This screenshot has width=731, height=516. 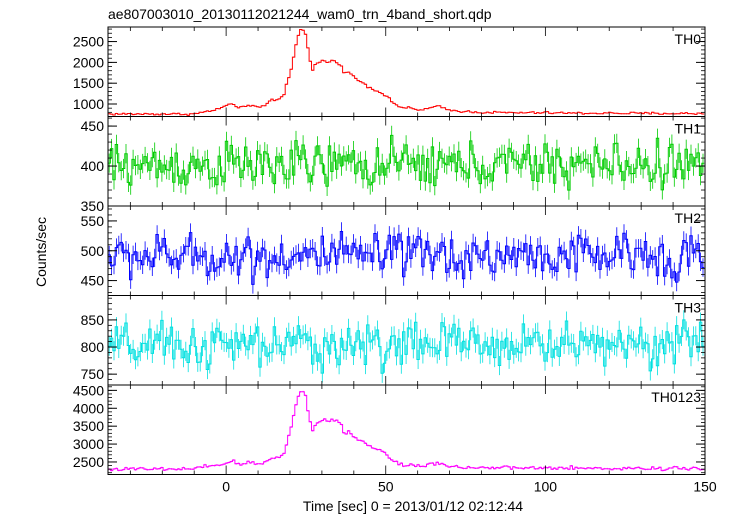 What do you see at coordinates (676, 397) in the screenshot?
I see `panel-label-th0123: TH0123` at bounding box center [676, 397].